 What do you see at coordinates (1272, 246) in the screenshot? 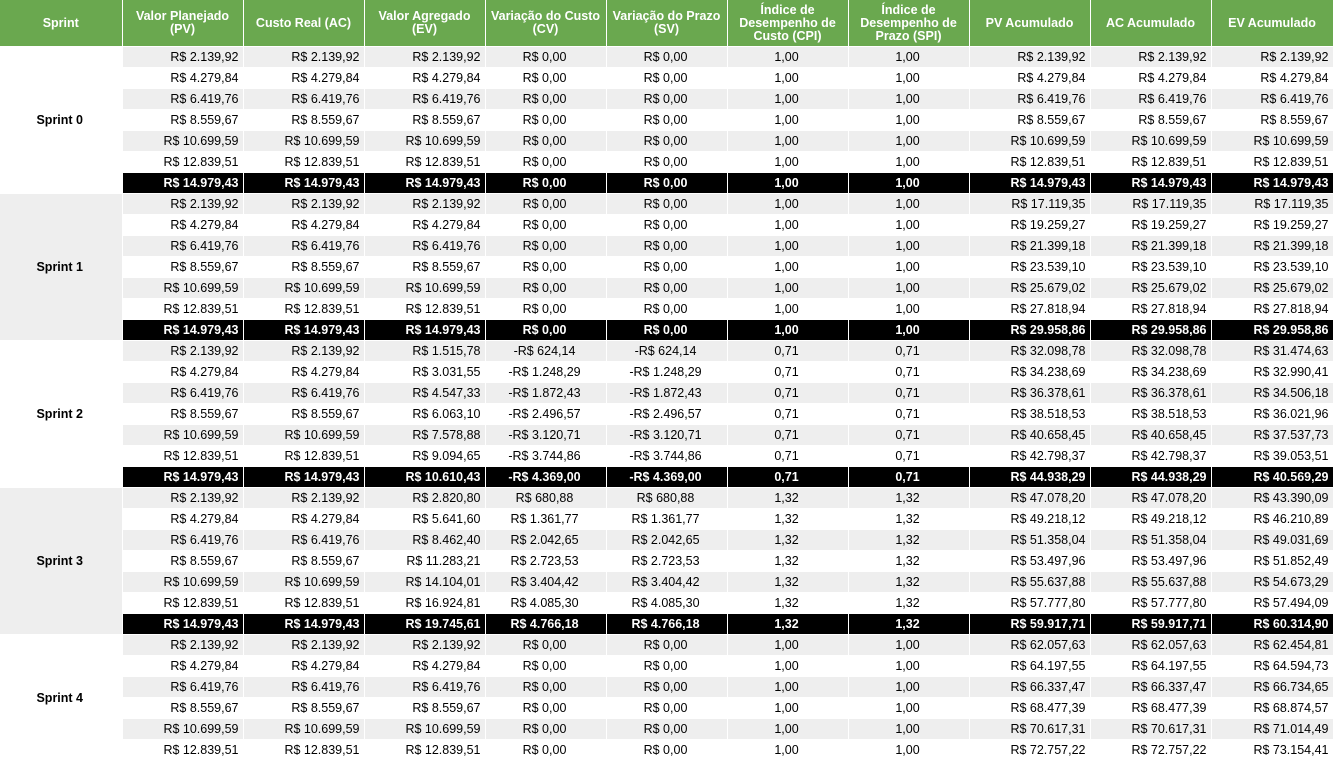
I see `cell-ev-cumulative: R$ 21.399,18` at bounding box center [1272, 246].